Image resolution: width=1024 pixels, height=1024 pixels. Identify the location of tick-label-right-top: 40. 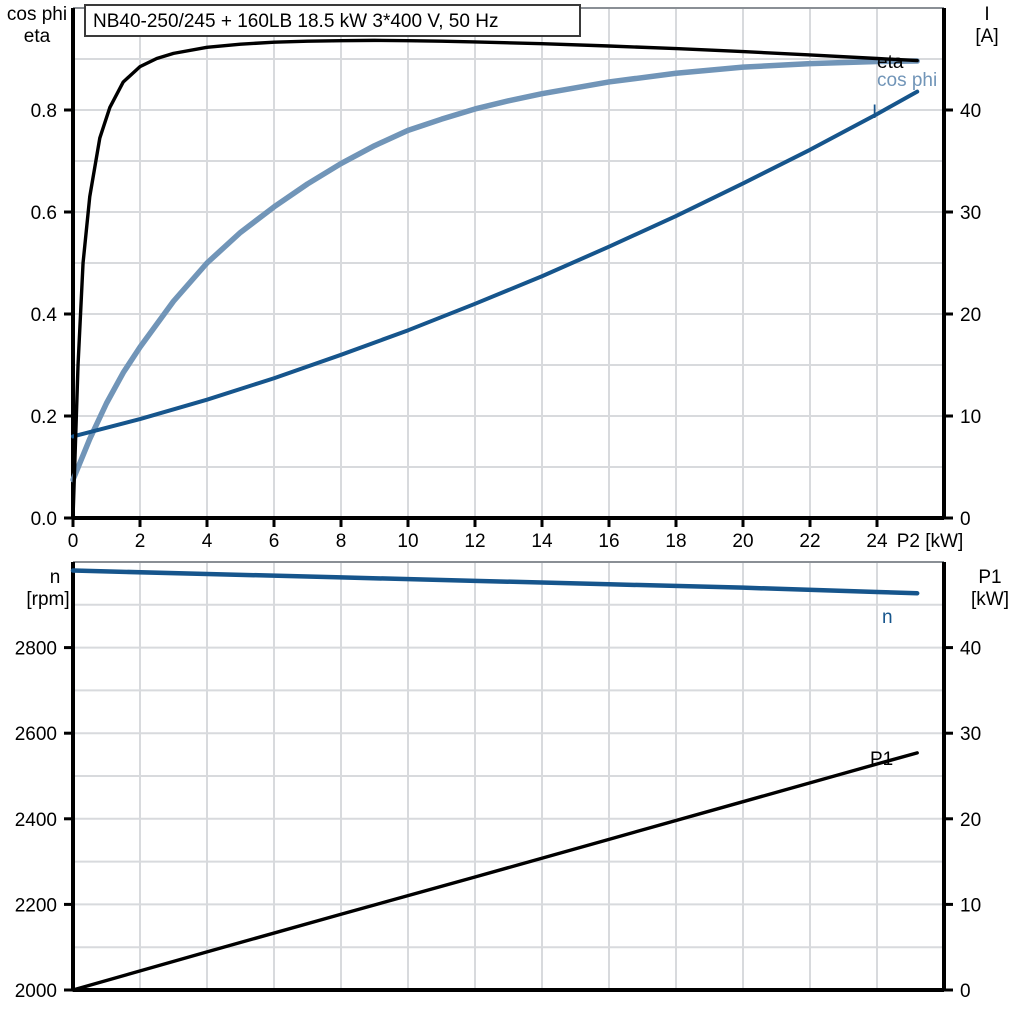
(970, 111).